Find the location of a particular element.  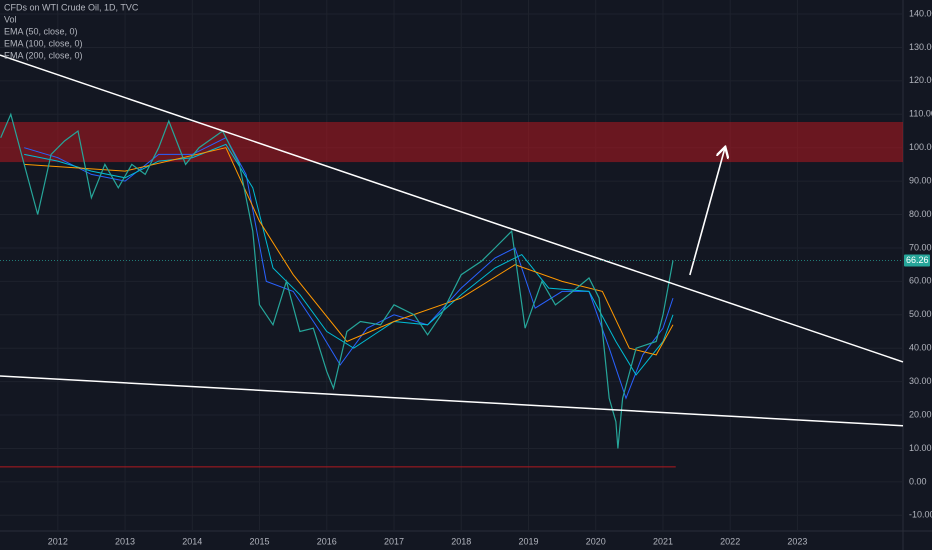

y-tick-label: 40.00 is located at coordinates (920, 348).